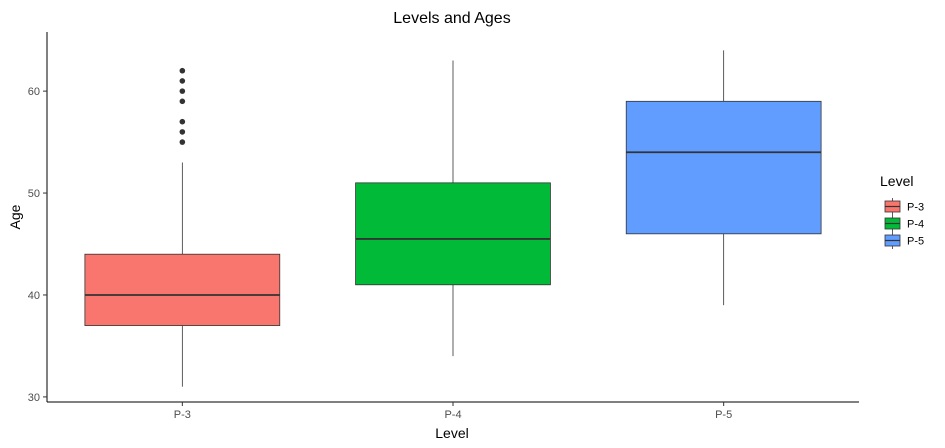 The height and width of the screenshot is (448, 945). What do you see at coordinates (904, 240) in the screenshot?
I see `legend-entry-P-5: P-5` at bounding box center [904, 240].